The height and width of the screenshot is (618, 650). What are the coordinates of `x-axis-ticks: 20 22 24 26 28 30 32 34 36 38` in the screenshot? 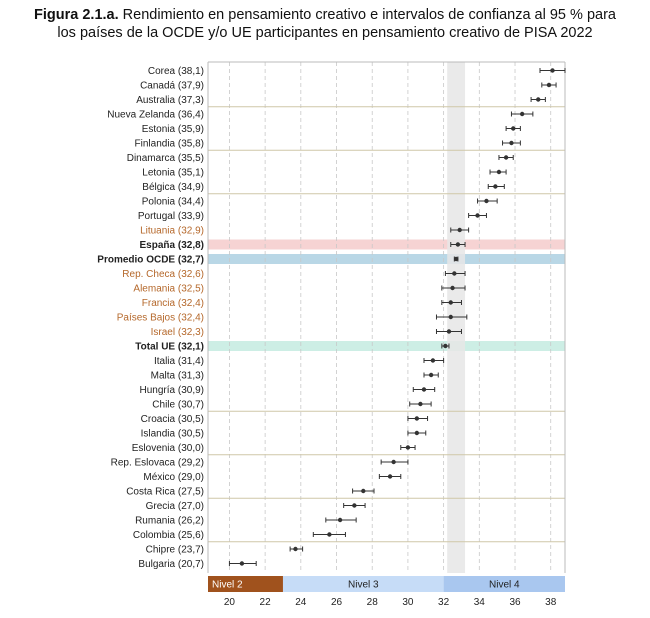 It's located at (390, 602).